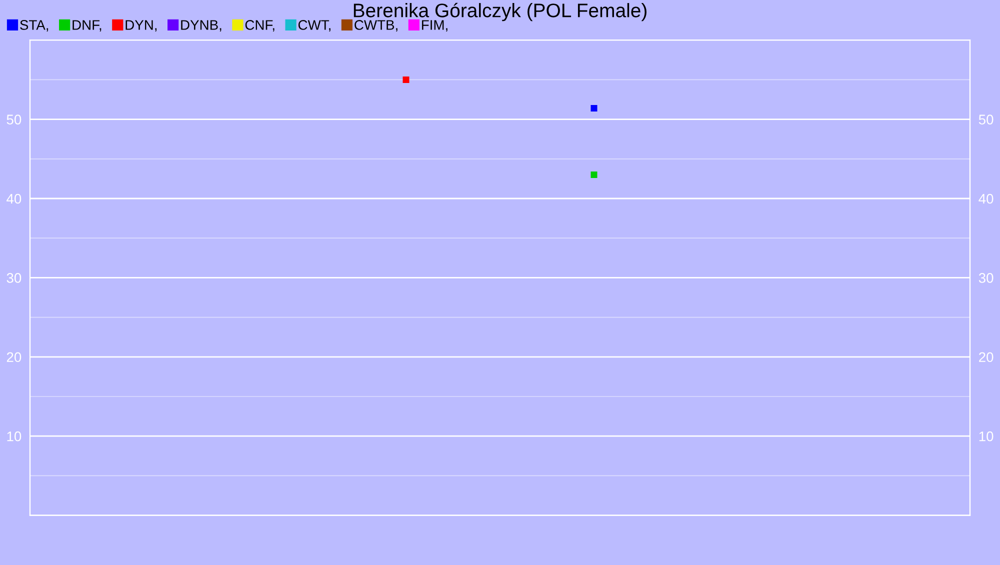 The width and height of the screenshot is (1000, 565). Describe the element at coordinates (986, 357) in the screenshot. I see `y2-tick-label: 20` at that location.